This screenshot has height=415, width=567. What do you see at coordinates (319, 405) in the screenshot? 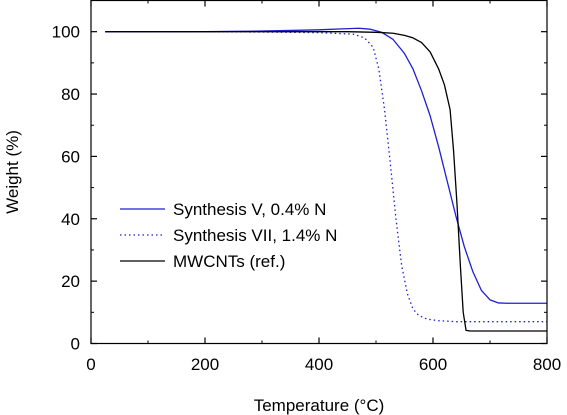
I see `x-axis-label: Temperature (°C)` at bounding box center [319, 405].